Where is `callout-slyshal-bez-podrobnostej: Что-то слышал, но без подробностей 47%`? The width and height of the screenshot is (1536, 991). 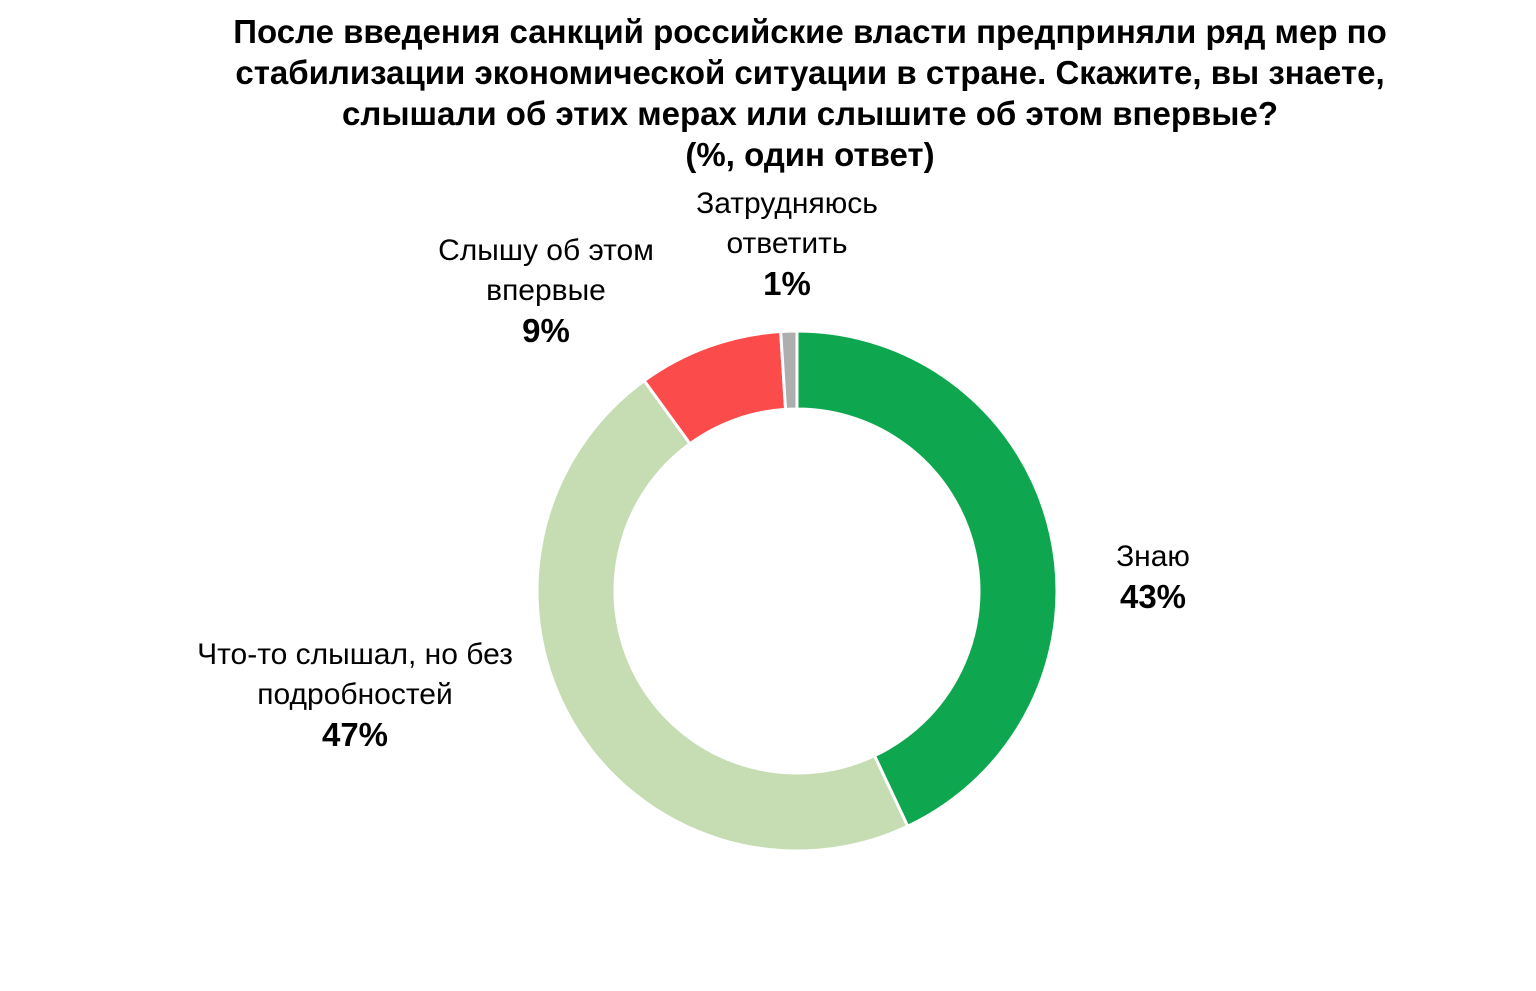 callout-slyshal-bez-podrobnostej: Что-то слышал, но без подробностей 47% is located at coordinates (355, 695).